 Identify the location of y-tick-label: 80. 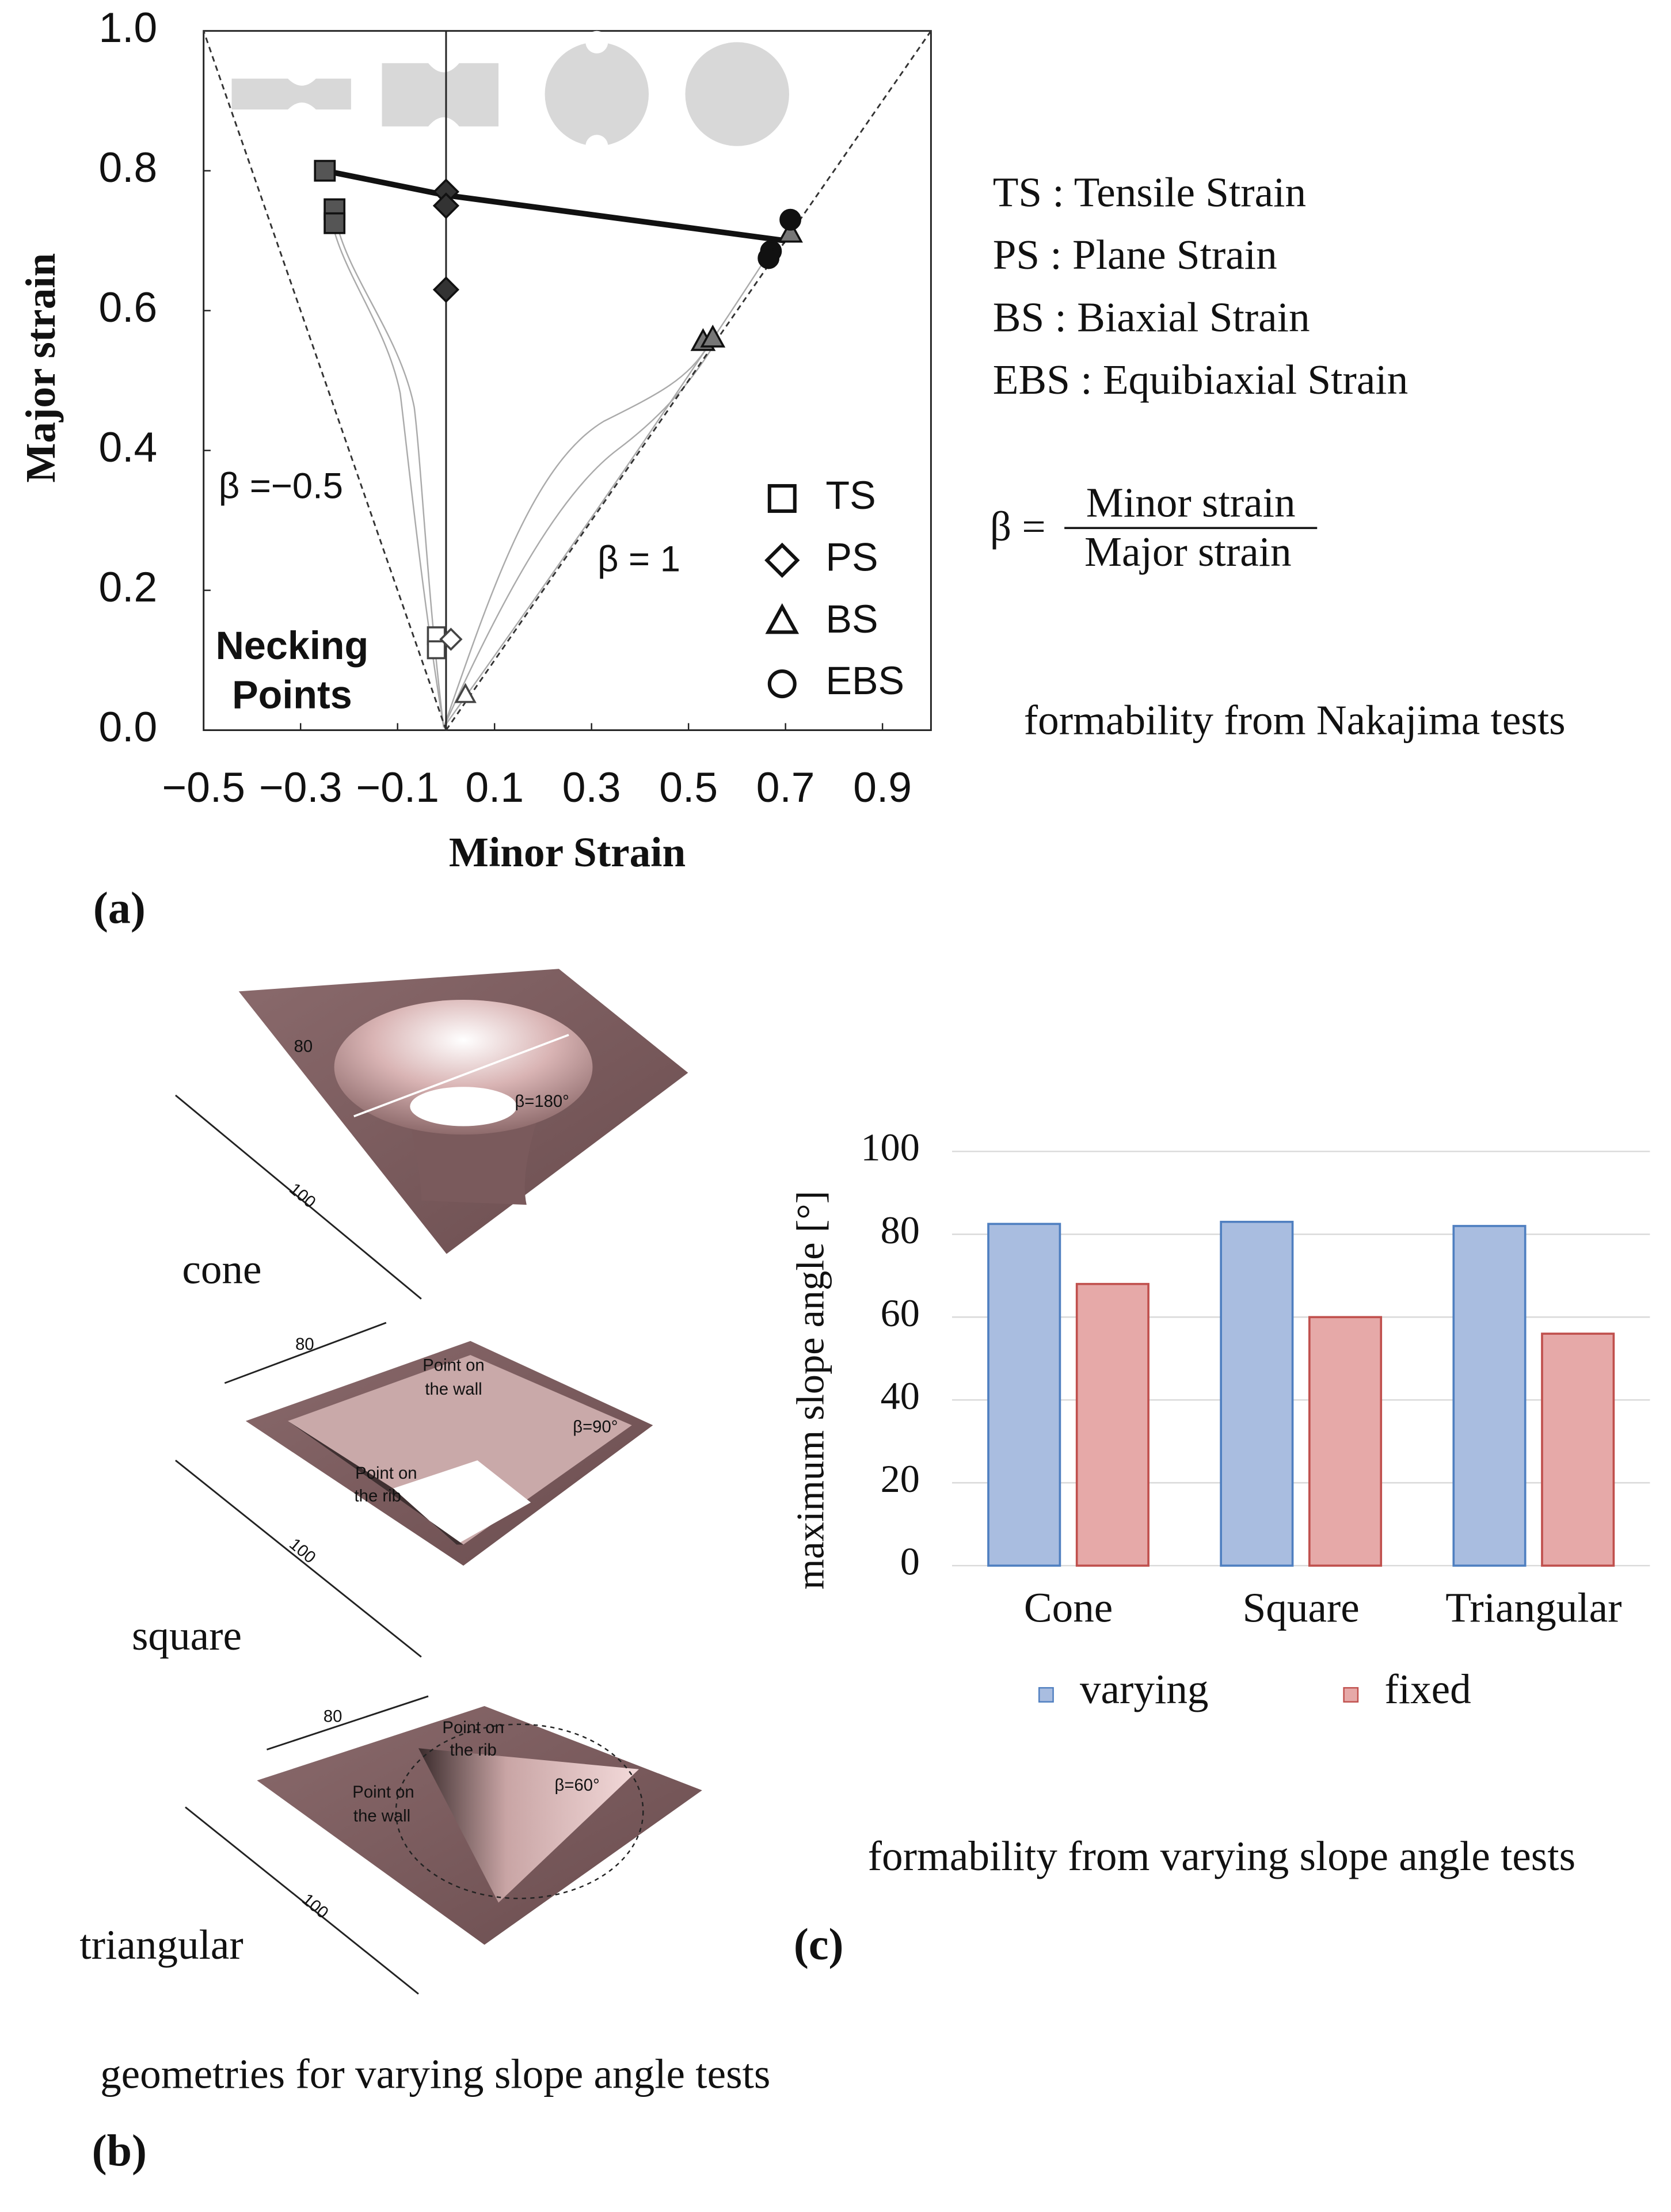
(901, 1230).